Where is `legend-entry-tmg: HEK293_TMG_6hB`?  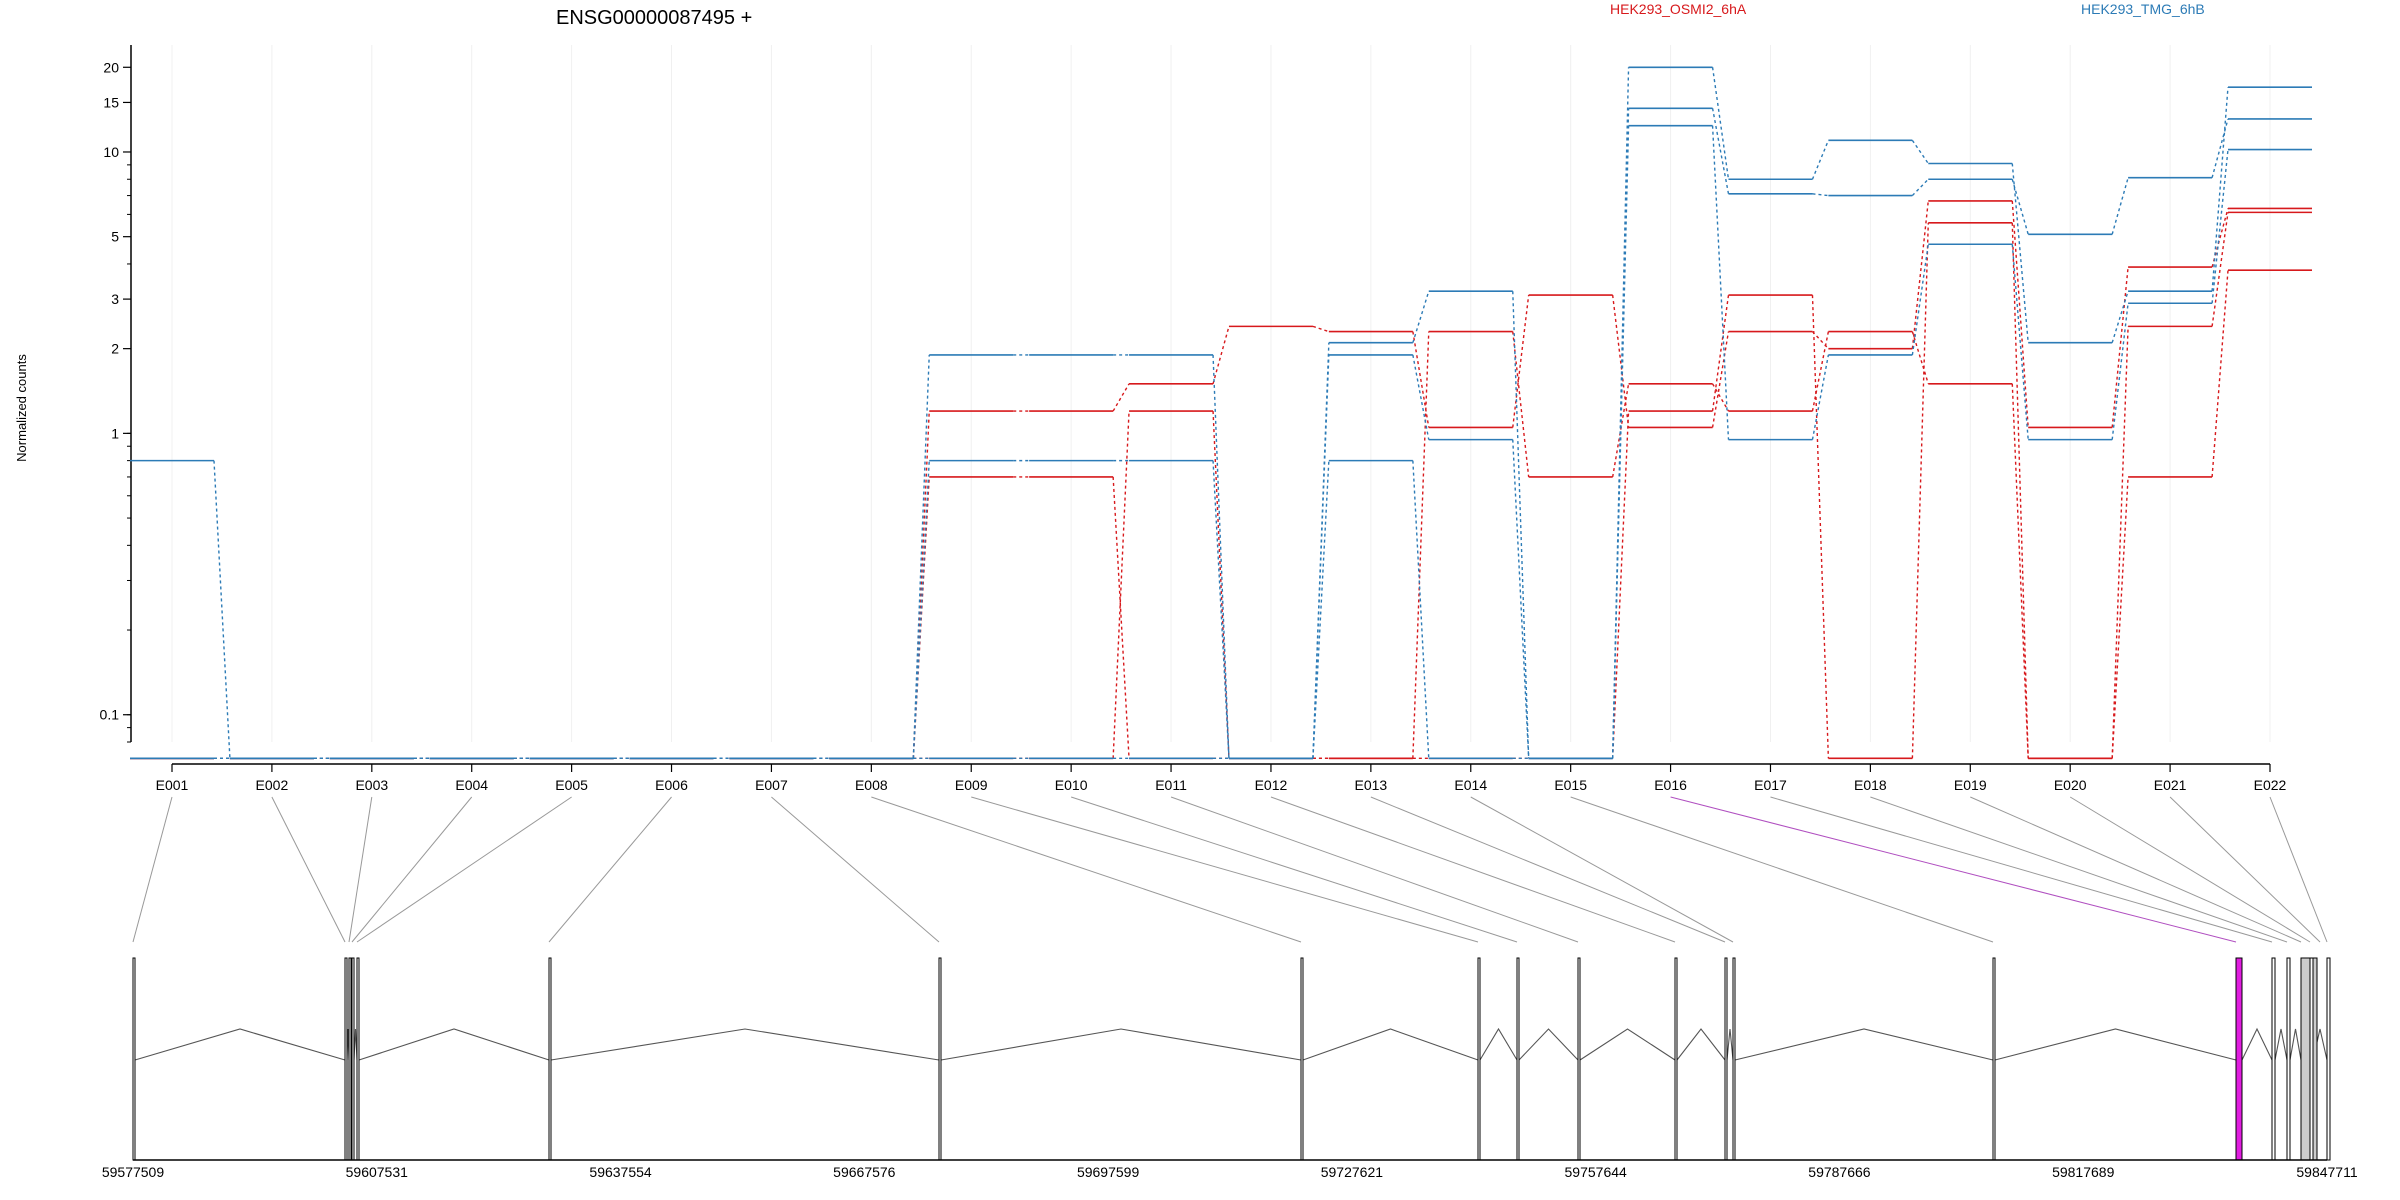
legend-entry-tmg: HEK293_TMG_6hB is located at coordinates (2143, 9).